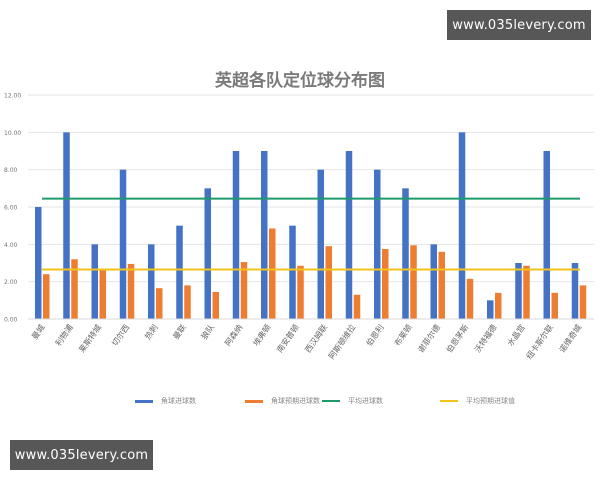 The height and width of the screenshot is (480, 600). Describe the element at coordinates (403, 334) in the screenshot. I see `x-tick-label: 布莱顿` at that location.